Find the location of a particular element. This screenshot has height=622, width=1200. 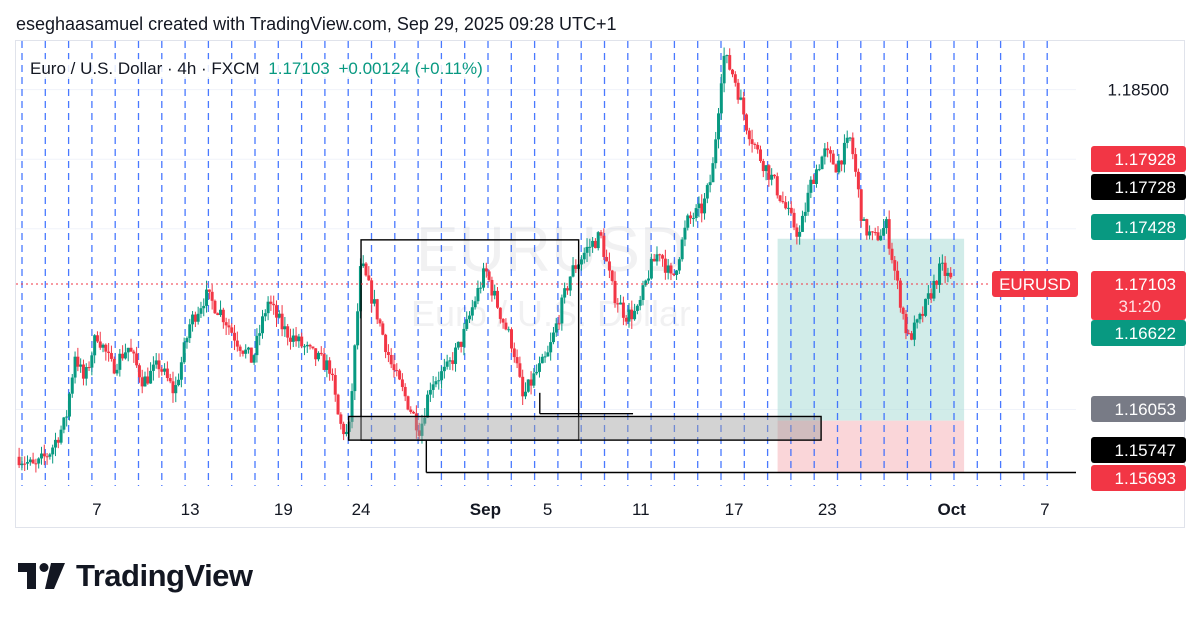

tradingview-logo: TradingView is located at coordinates (135, 576).